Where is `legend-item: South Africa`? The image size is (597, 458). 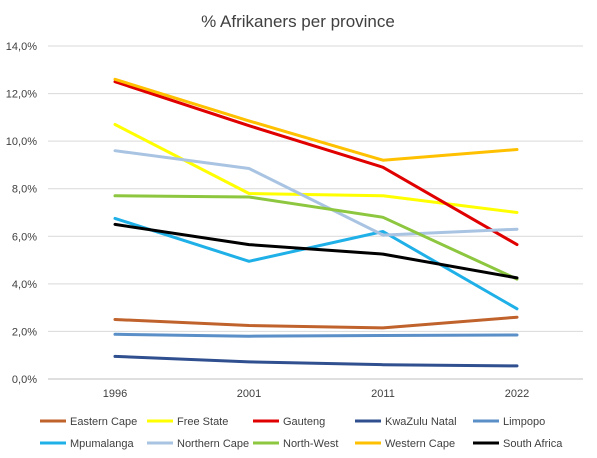
legend-item: South Africa is located at coordinates (518, 444).